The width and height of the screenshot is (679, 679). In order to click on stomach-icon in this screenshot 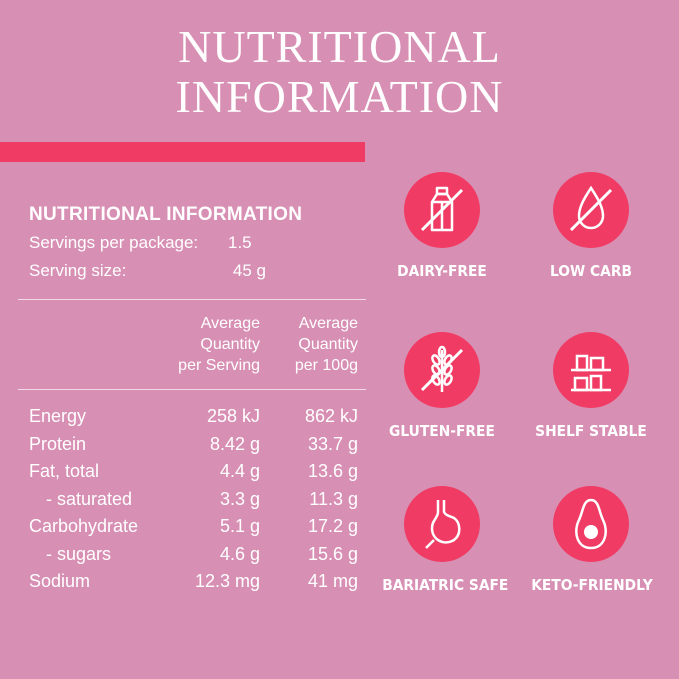, I will do `click(443, 524)`.